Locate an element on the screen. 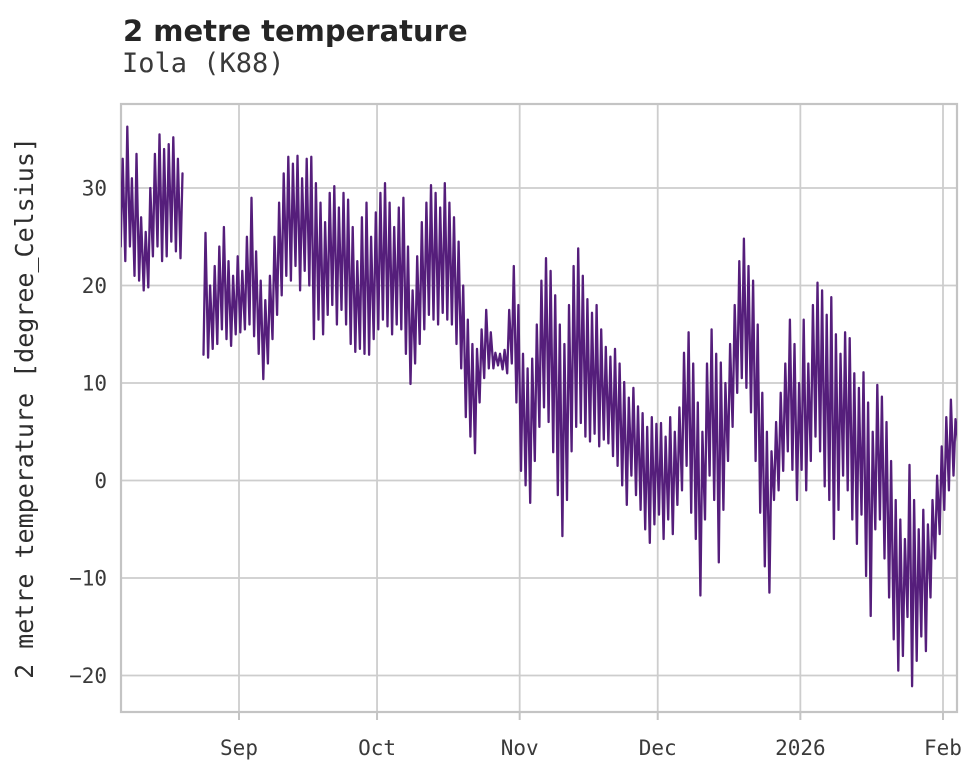 This screenshot has height=782, width=980. y-tick-label: 0 is located at coordinates (100, 481).